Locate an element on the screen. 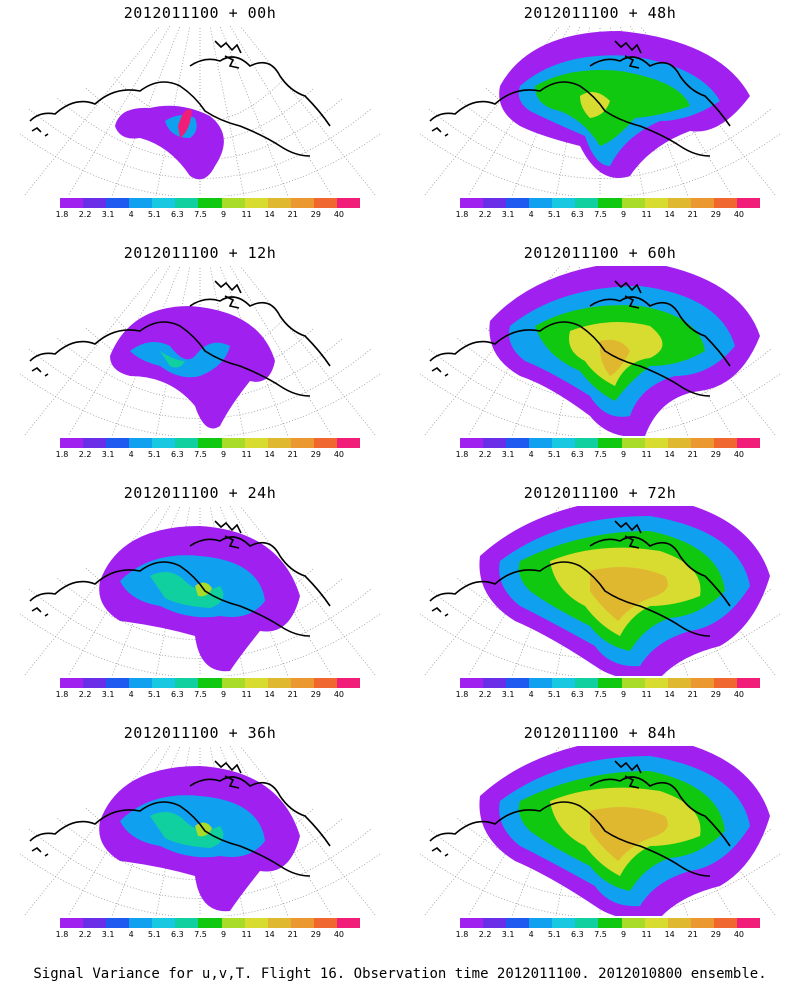 The height and width of the screenshot is (1000, 800). panel-title: 2012011100 + 84h is located at coordinates (600, 733).